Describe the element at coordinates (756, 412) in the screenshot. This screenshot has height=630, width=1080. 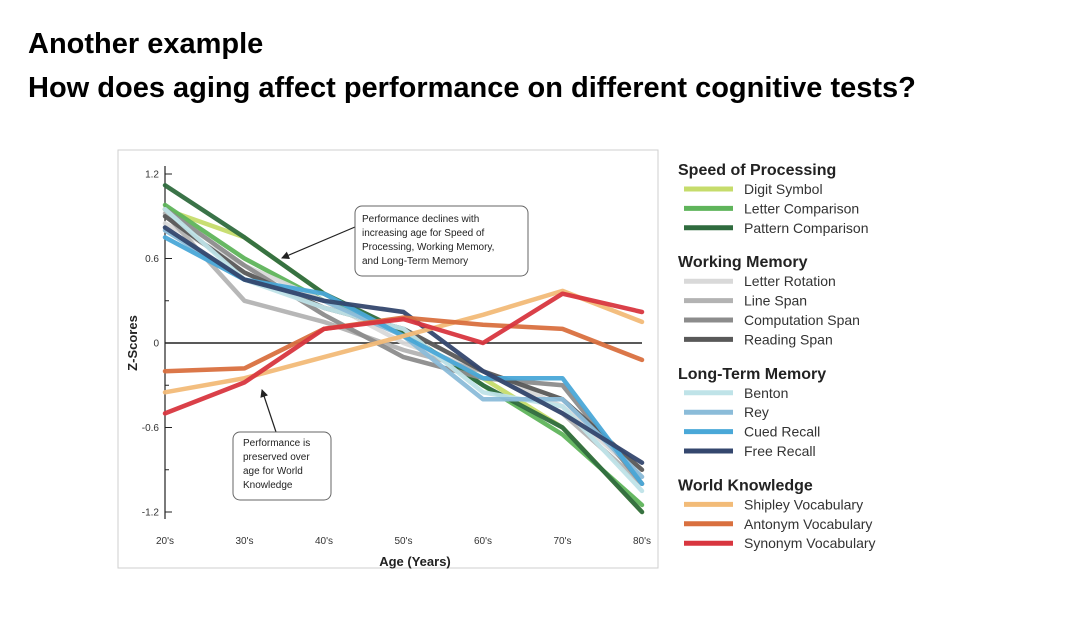
I see `legend-item-label: Rey` at that location.